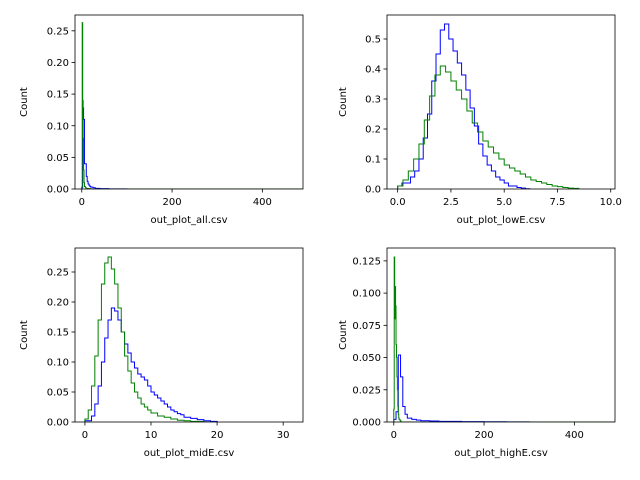 This screenshot has height=480, width=640. I want to click on x-tick-label: 30, so click(283, 435).